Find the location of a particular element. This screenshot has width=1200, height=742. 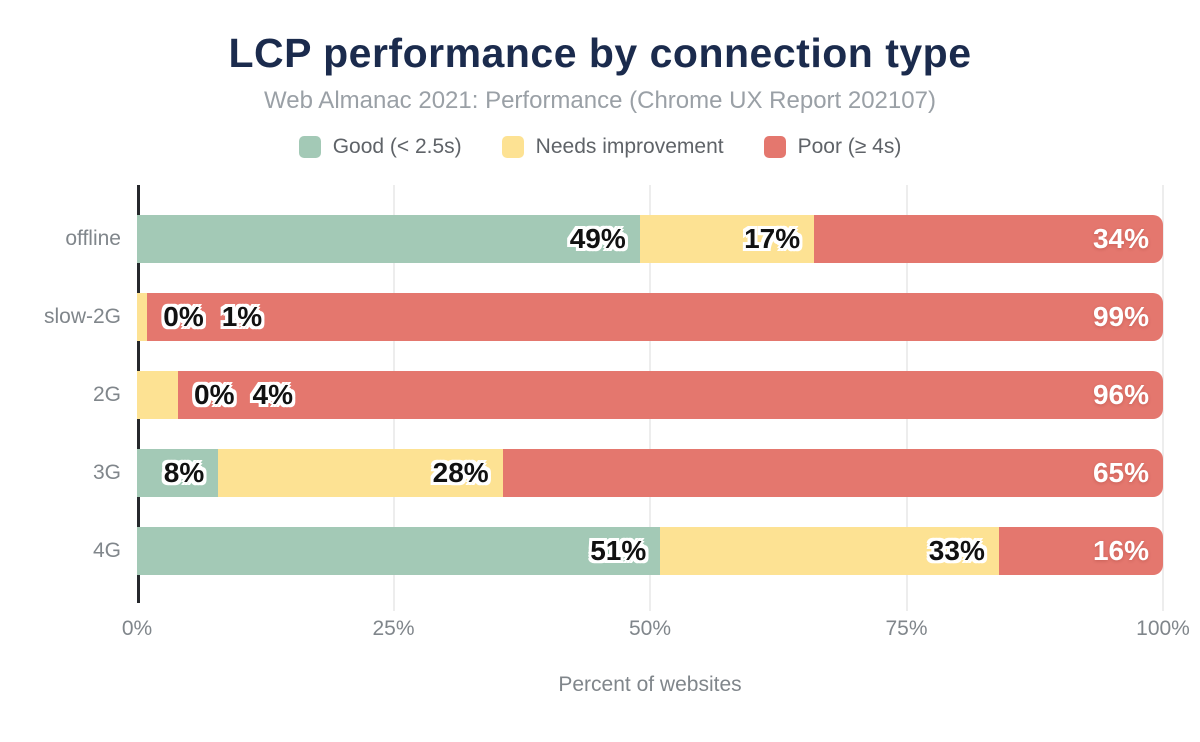

category-label: offline is located at coordinates (93, 238).